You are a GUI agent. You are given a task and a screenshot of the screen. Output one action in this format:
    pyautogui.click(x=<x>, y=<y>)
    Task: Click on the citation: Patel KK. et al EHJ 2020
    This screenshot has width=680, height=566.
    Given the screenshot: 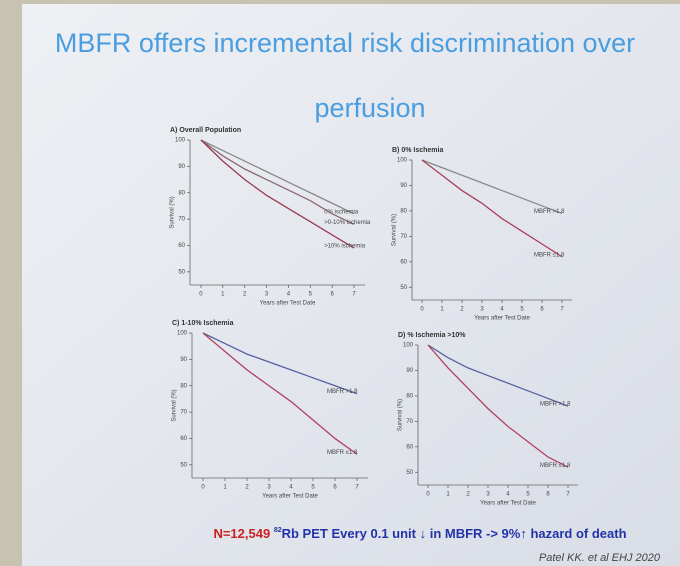 What is the action you would take?
    pyautogui.click(x=600, y=558)
    